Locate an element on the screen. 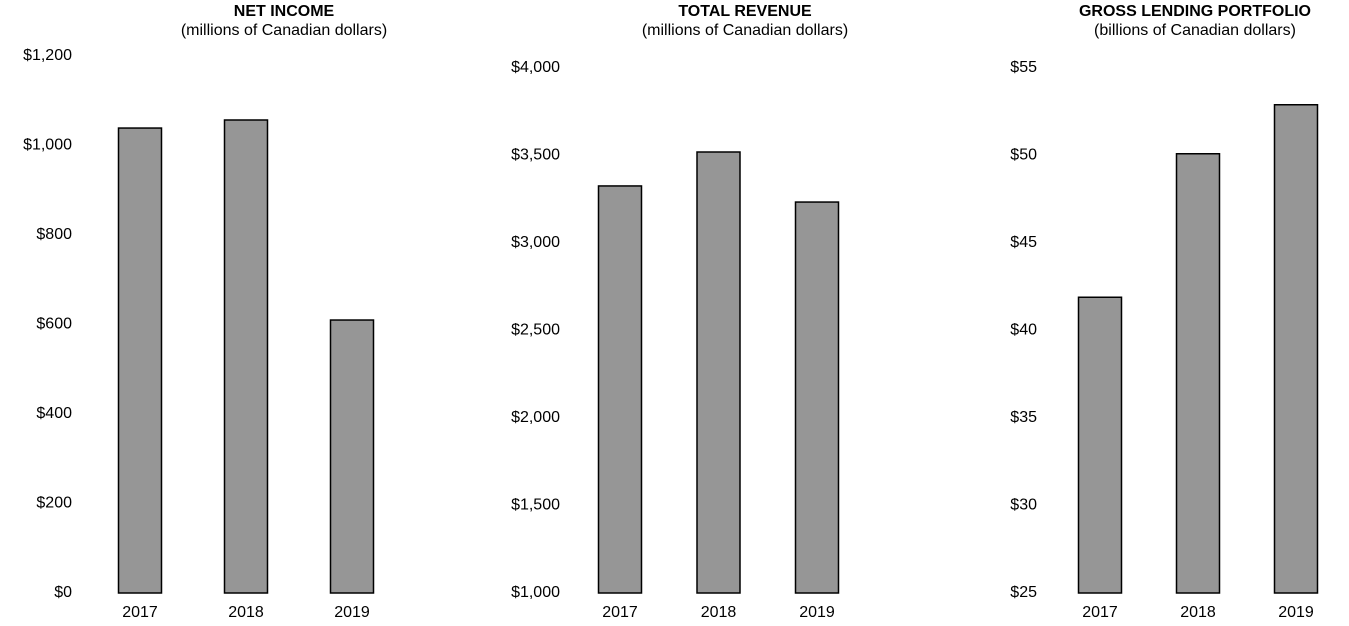  y-tick-label: $0 is located at coordinates (63, 592).